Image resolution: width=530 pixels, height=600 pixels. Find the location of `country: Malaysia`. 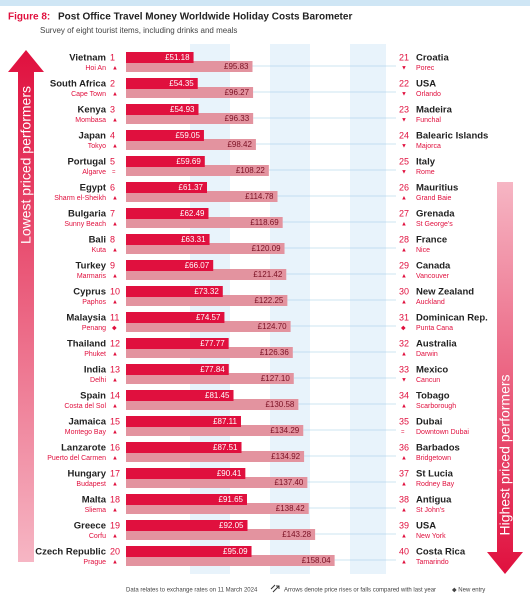

country: Malaysia is located at coordinates (86, 318).